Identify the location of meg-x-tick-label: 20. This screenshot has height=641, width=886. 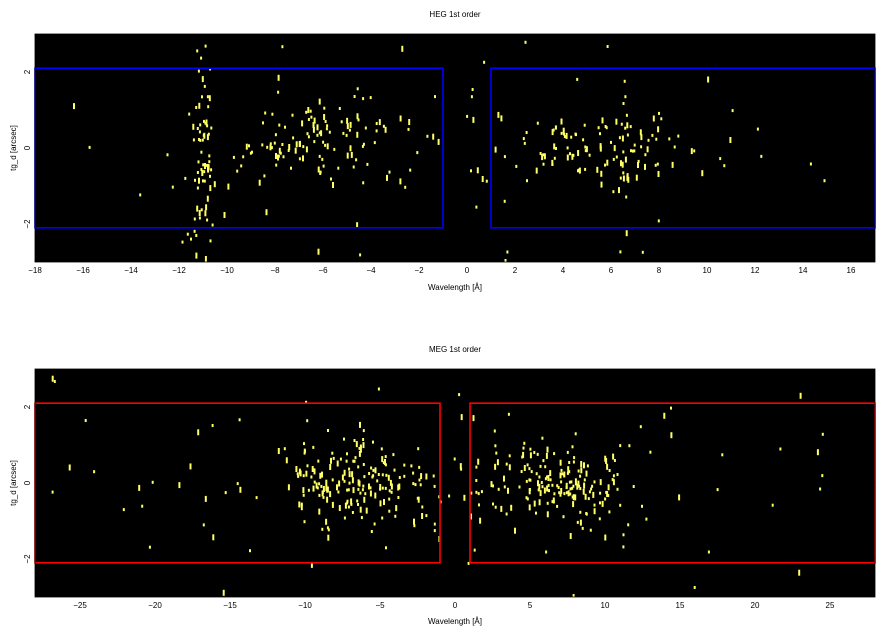
(755, 605).